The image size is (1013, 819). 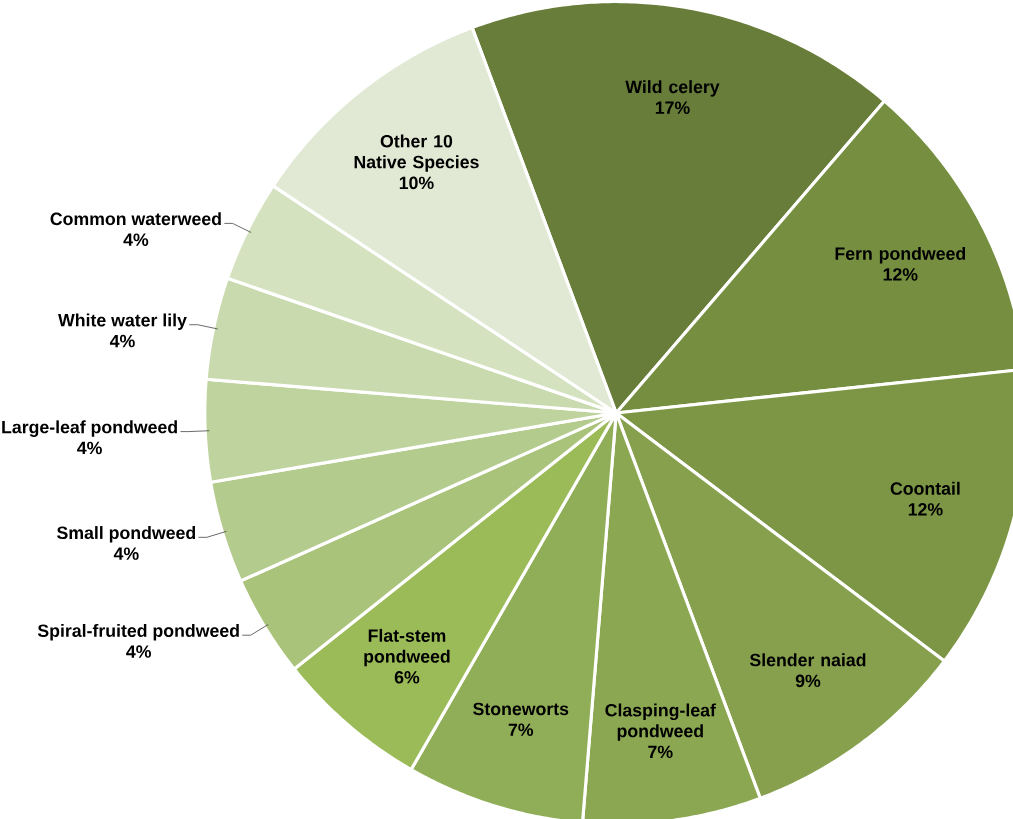 What do you see at coordinates (807, 660) in the screenshot?
I see `slice-label: Slender naiad` at bounding box center [807, 660].